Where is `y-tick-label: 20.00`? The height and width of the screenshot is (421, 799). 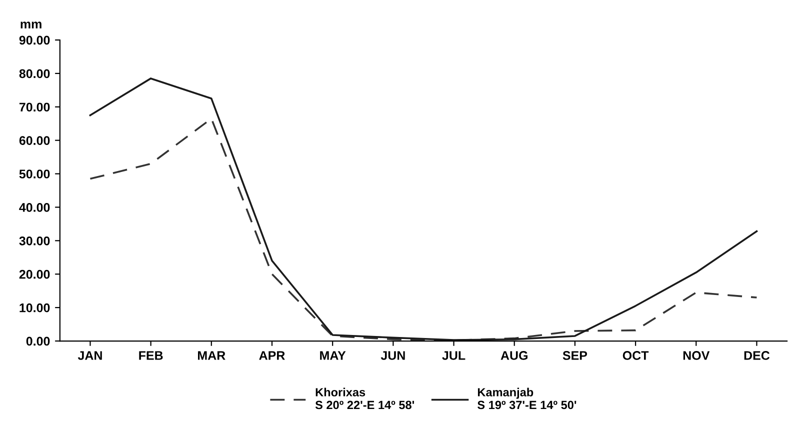
y-tick-label: 20.00 is located at coordinates (34, 274).